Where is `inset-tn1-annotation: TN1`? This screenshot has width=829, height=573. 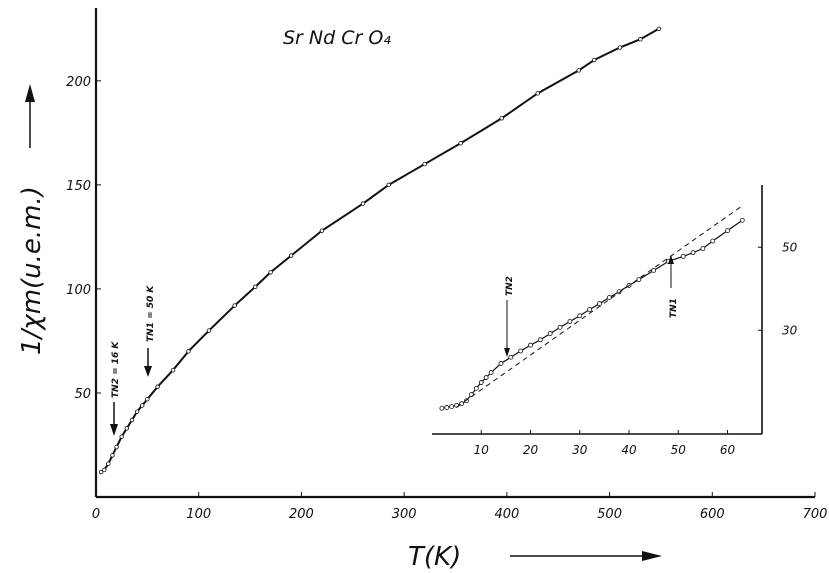 inset-tn1-annotation: TN1 is located at coordinates (673, 286).